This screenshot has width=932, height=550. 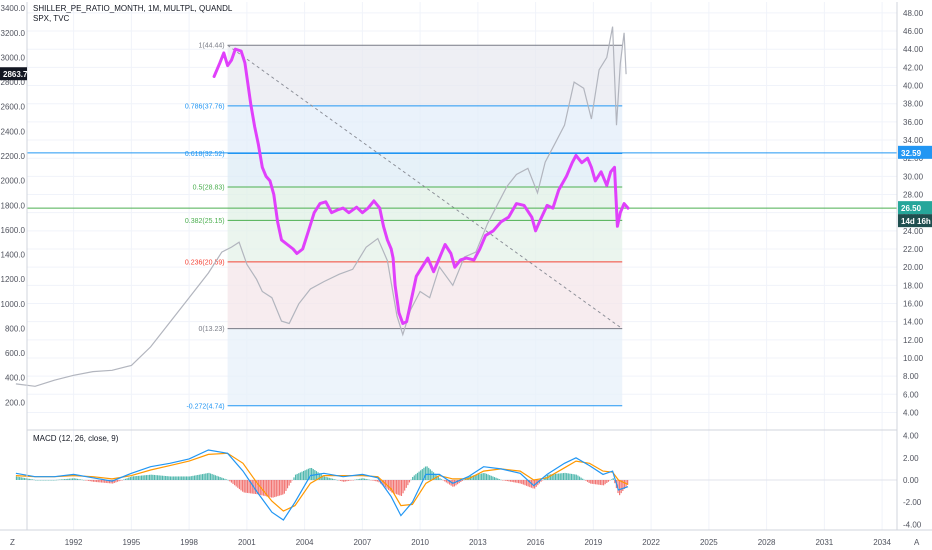 What do you see at coordinates (15, 353) in the screenshot?
I see `left-axis-tick: 600.0` at bounding box center [15, 353].